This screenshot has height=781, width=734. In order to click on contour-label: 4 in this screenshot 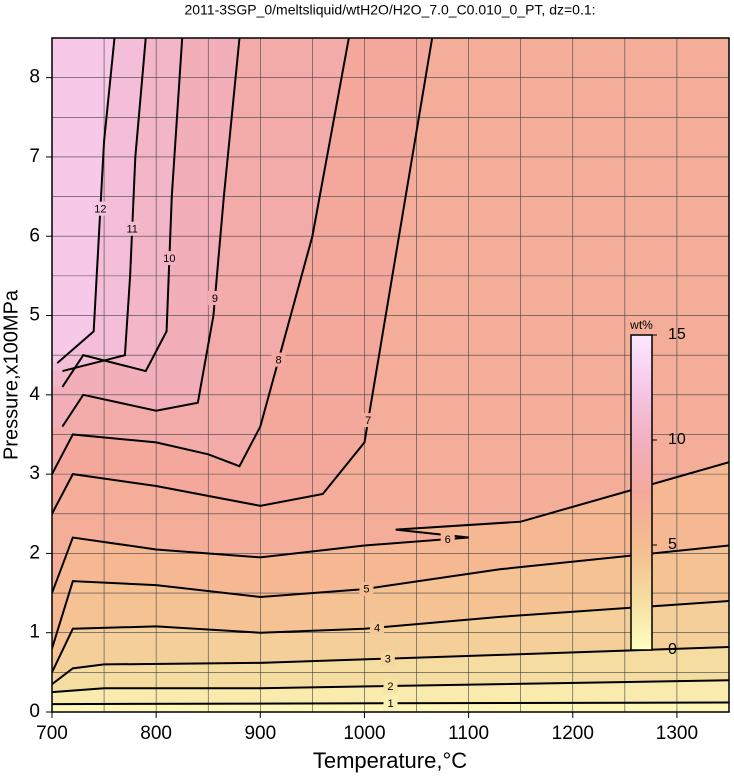, I will do `click(377, 629)`.